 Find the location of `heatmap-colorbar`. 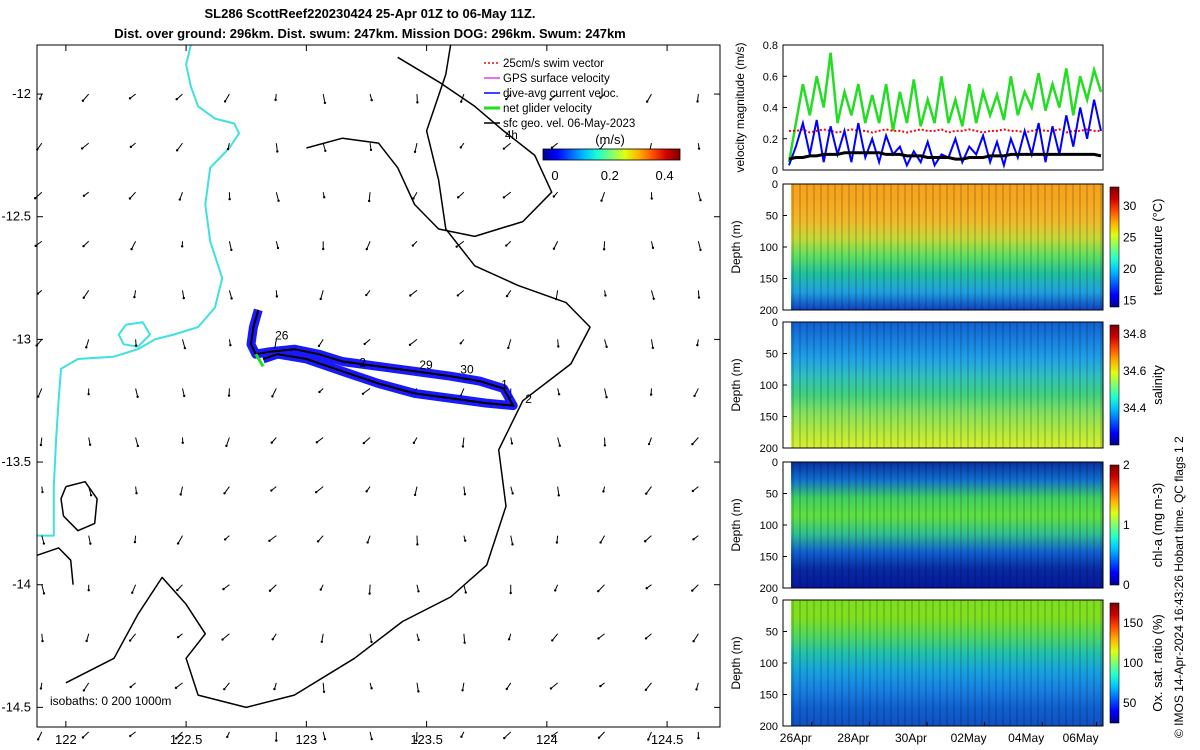

heatmap-colorbar is located at coordinates (1114, 525).